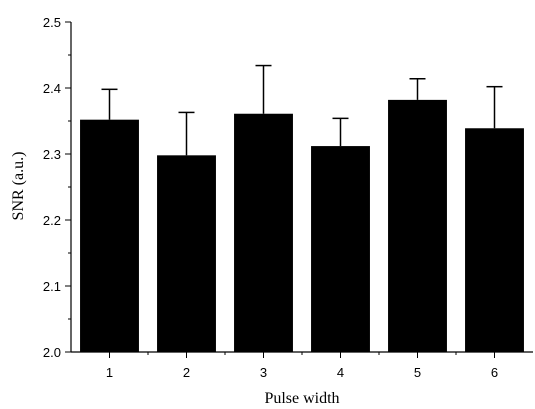 Image resolution: width=535 pixels, height=409 pixels. Describe the element at coordinates (186, 372) in the screenshot. I see `x-tick-label-2: 2` at that location.